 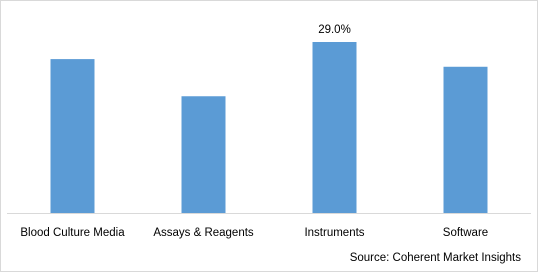 I want to click on source-note: Source: Coherent Market Insights, so click(x=436, y=258).